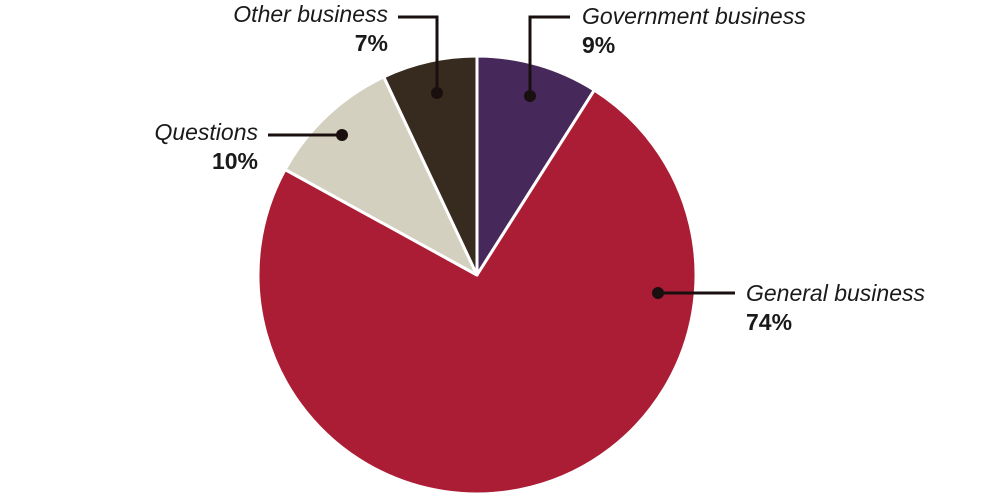  I want to click on leader-dot-government-business, so click(530, 96).